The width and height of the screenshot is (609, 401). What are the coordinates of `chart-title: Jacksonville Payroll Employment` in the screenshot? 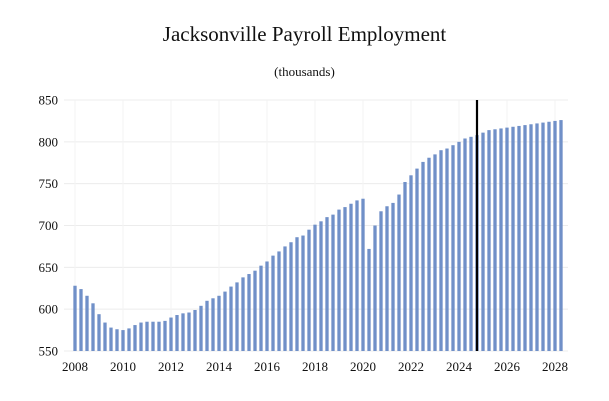 It's located at (304, 34).